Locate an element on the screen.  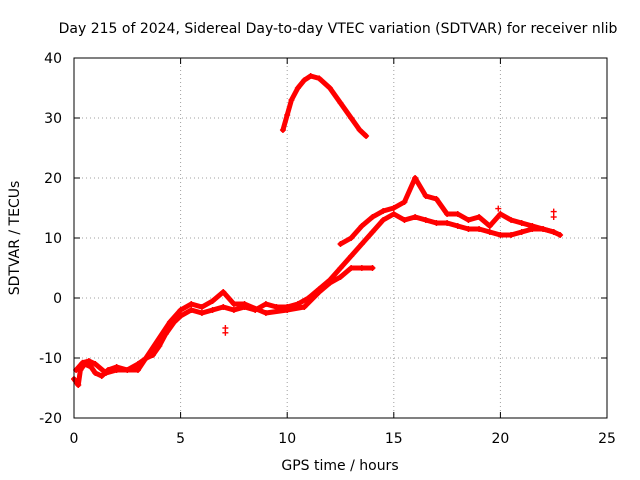
series-line-arc-segment is located at coordinates (324, 106).